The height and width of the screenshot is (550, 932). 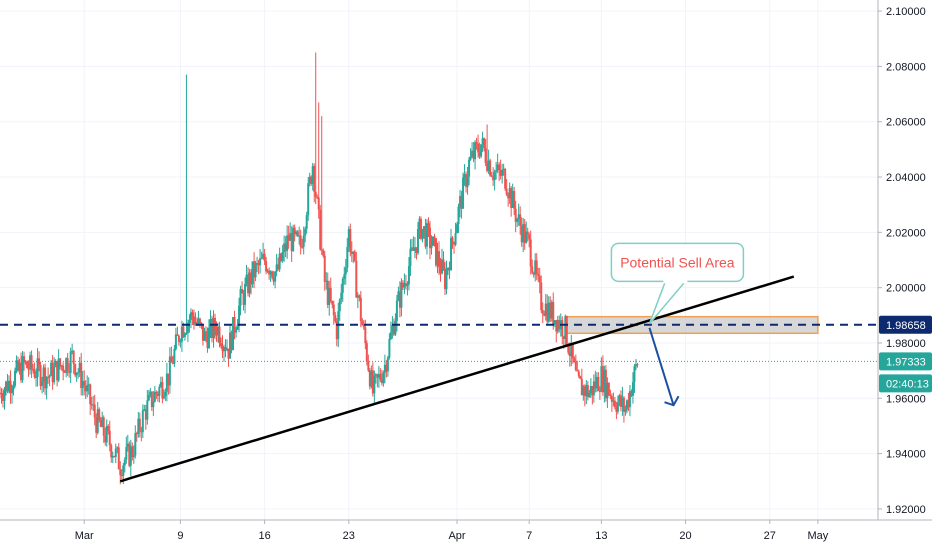 I want to click on time-tick-label: 9, so click(x=180, y=536).